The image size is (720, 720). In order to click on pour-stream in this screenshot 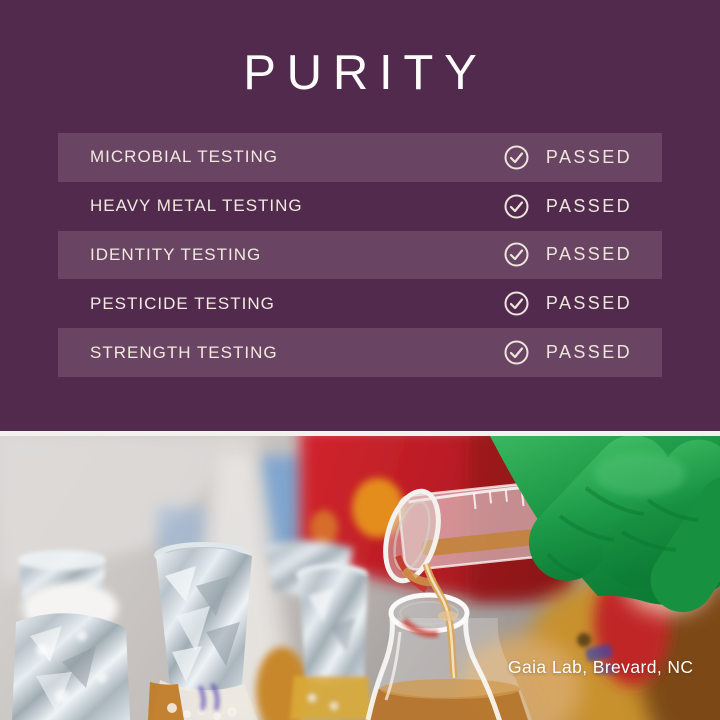, I will do `click(440, 620)`.